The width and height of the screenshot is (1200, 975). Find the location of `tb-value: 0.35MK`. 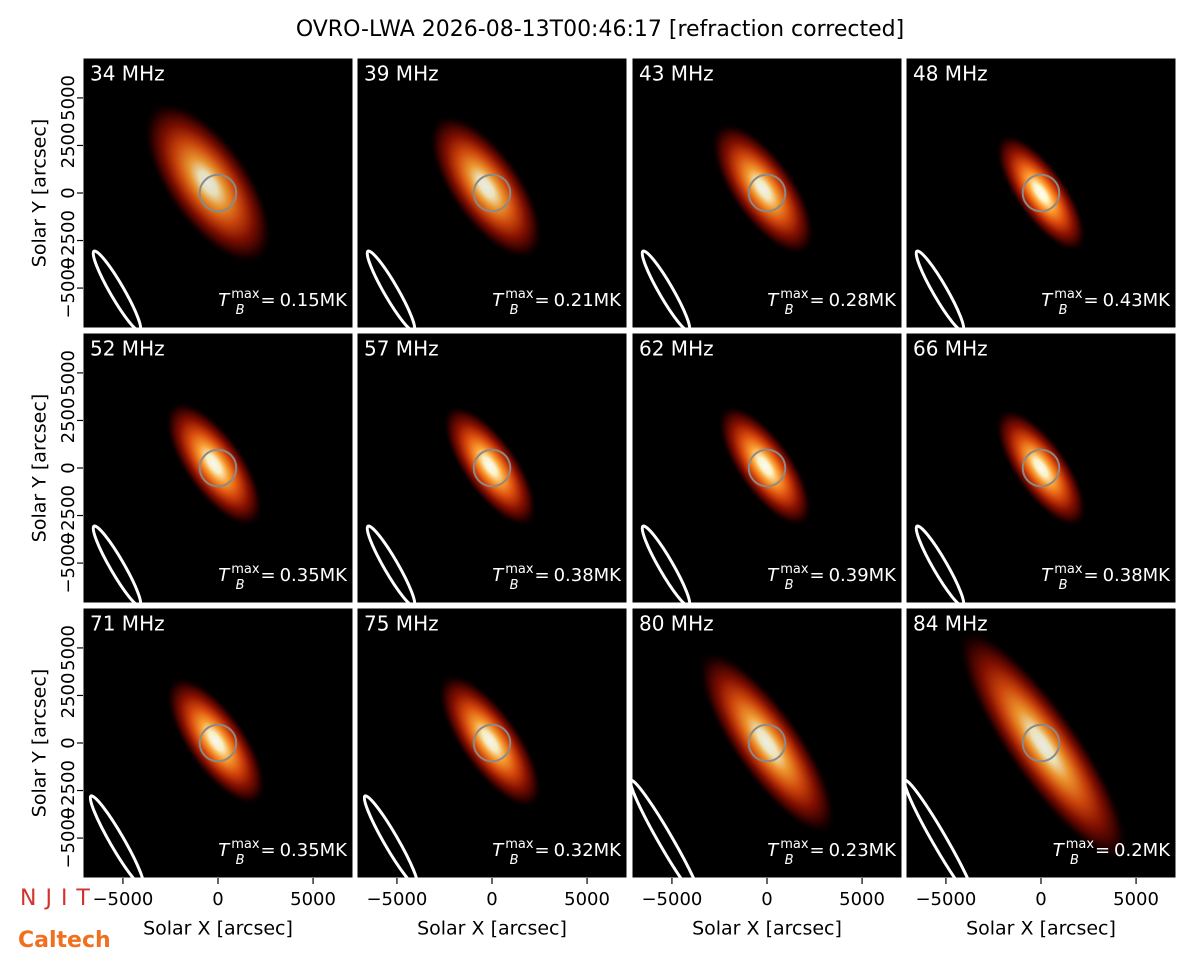

tb-value: 0.35MK is located at coordinates (314, 575).